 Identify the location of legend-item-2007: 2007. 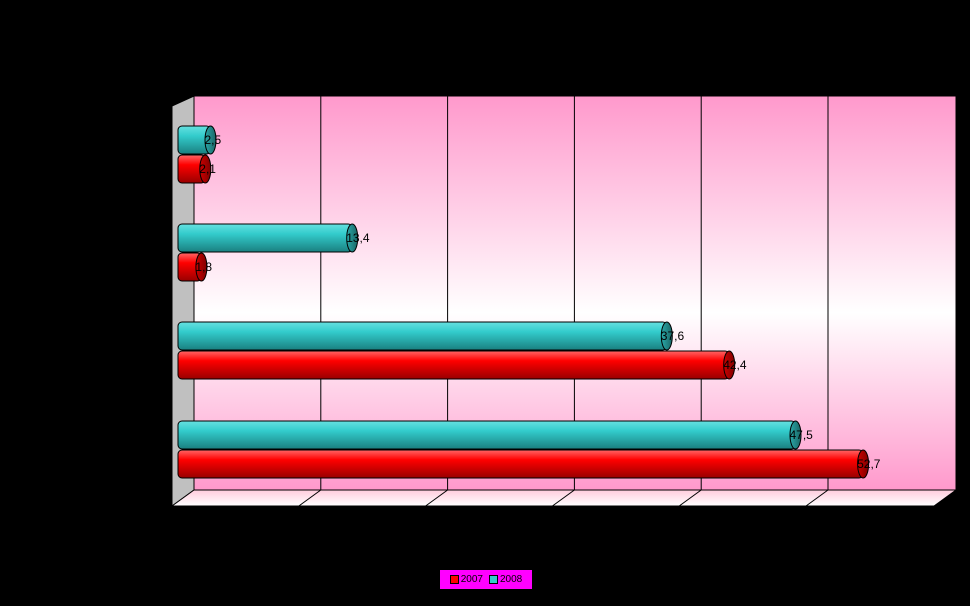
(466, 579).